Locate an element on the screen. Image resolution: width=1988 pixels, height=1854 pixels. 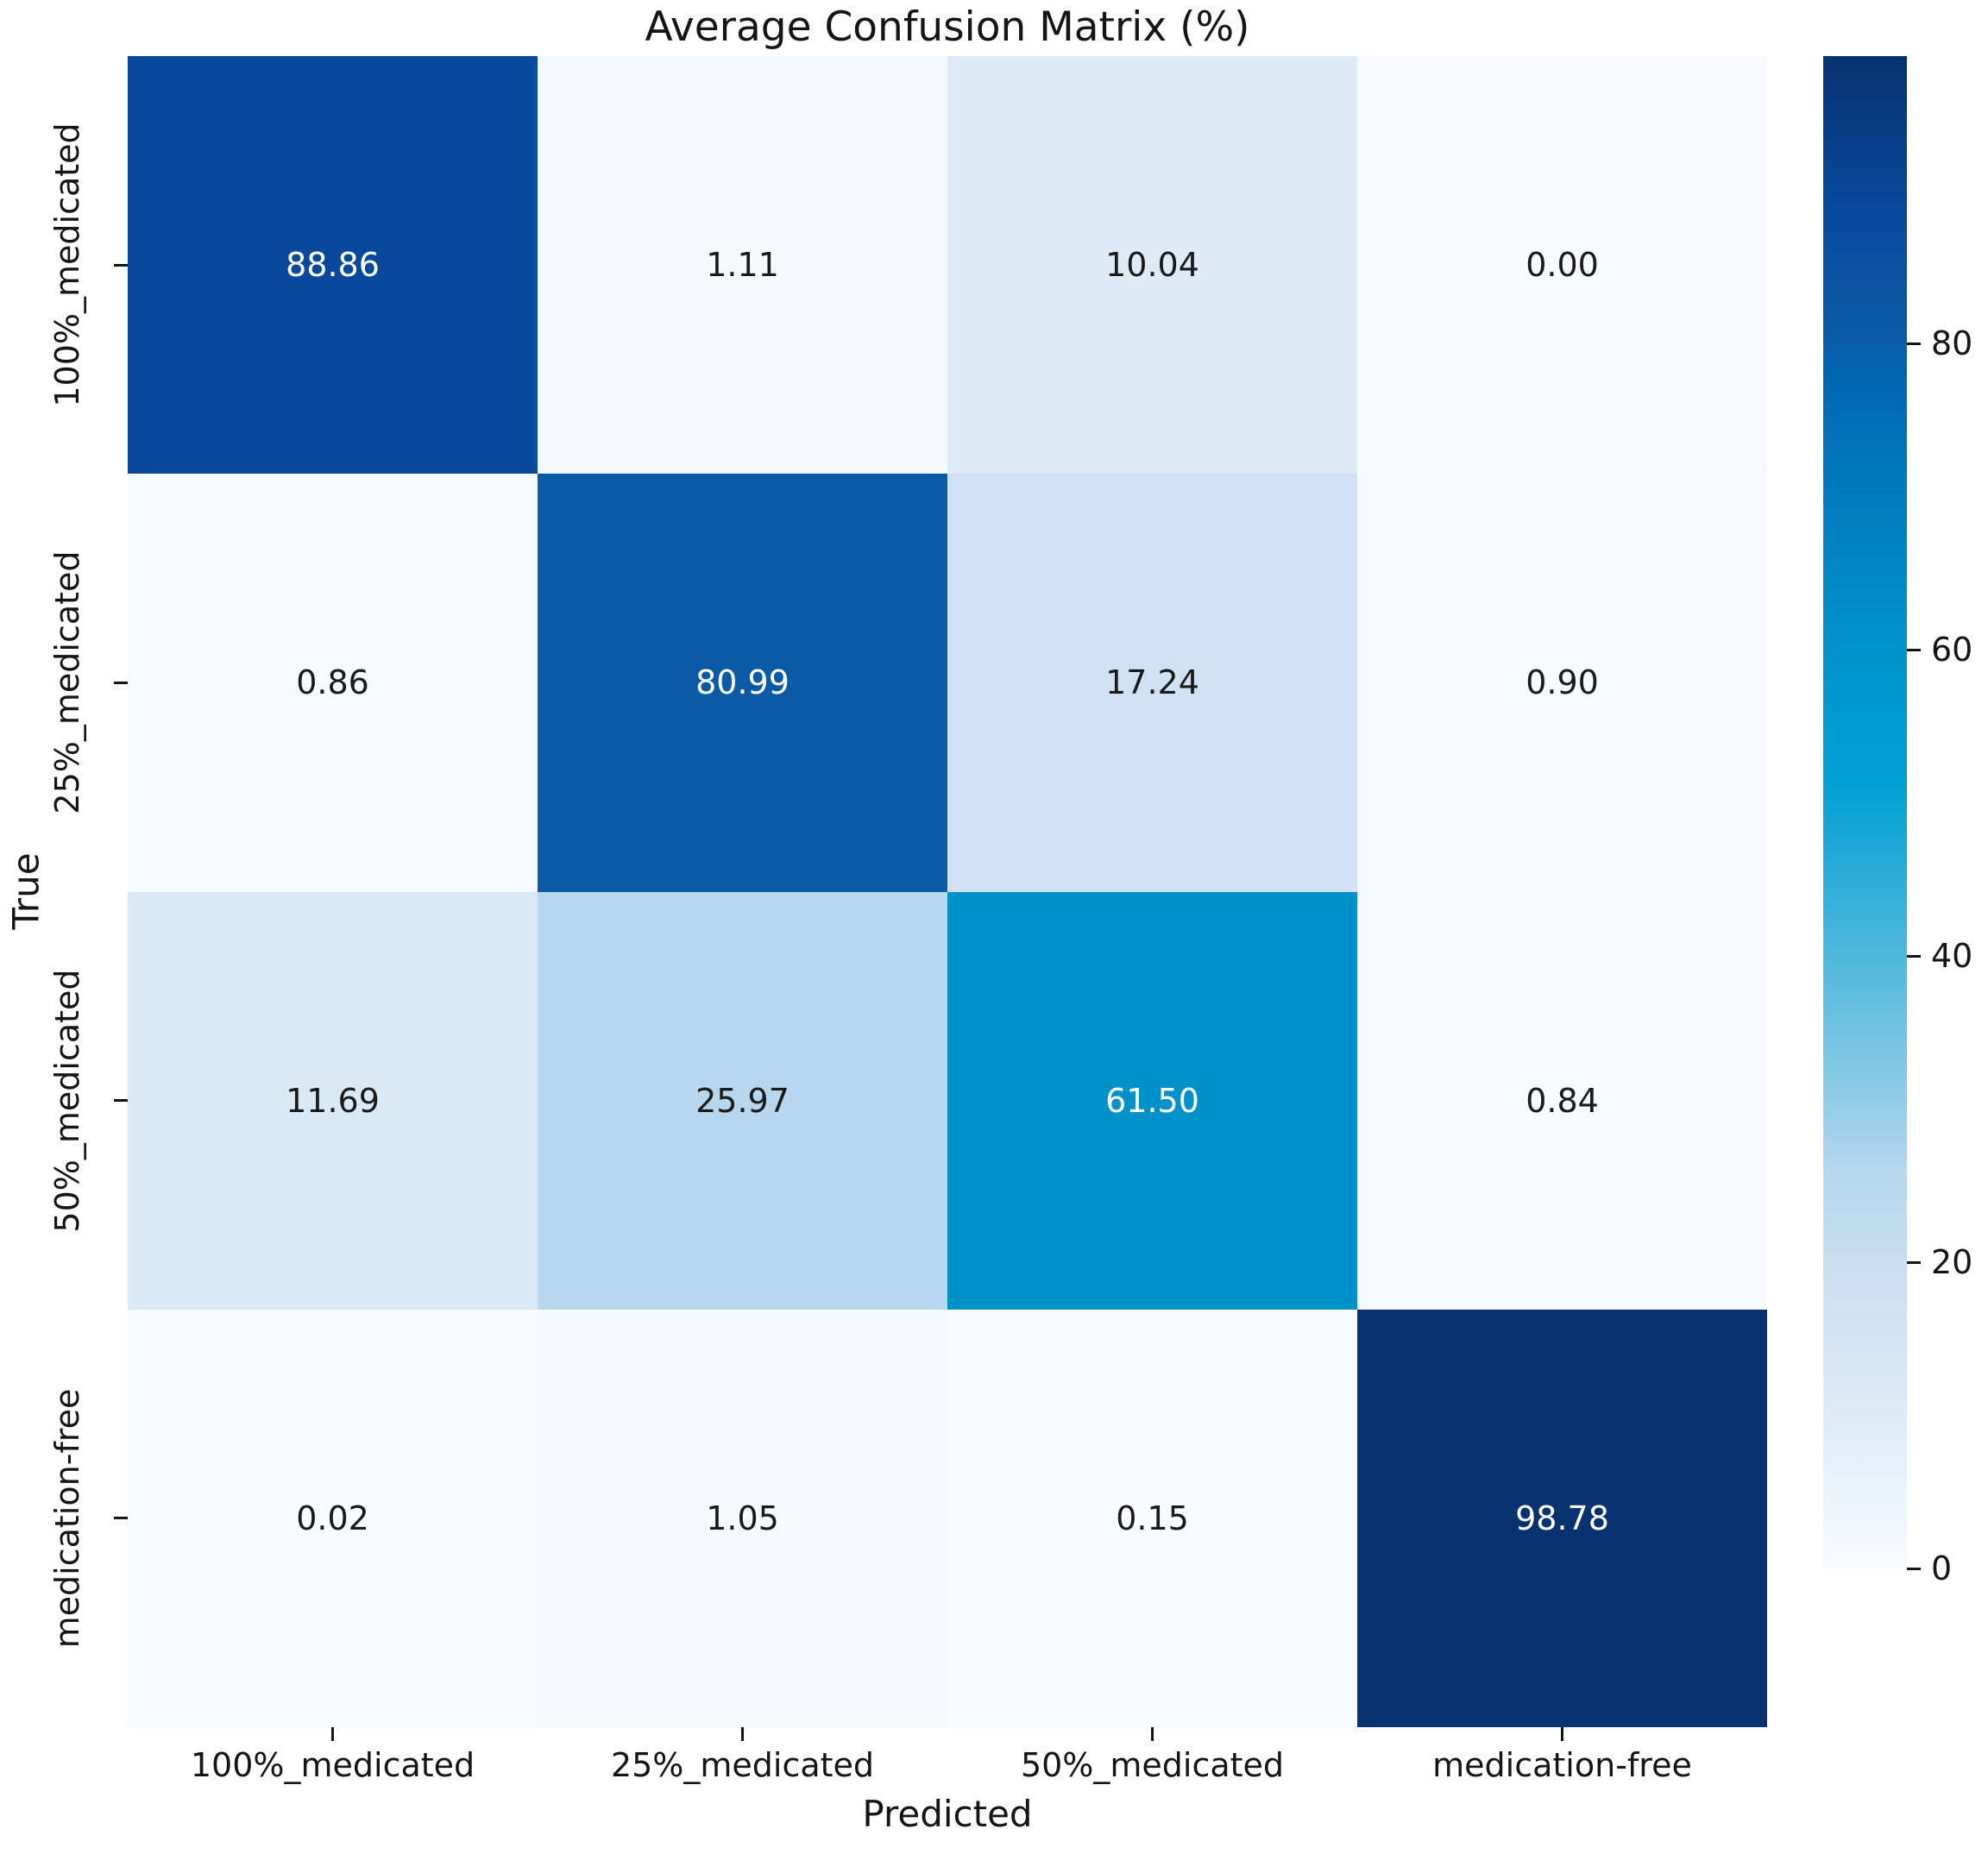
heatmap-cell: 25.97 is located at coordinates (742, 1100).